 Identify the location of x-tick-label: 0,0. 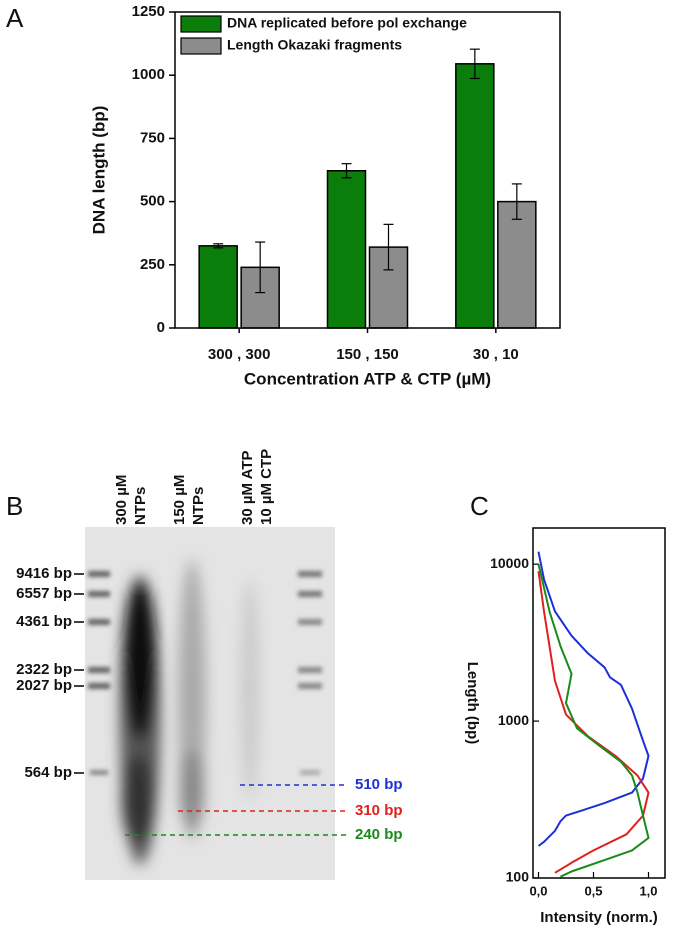
(538, 890).